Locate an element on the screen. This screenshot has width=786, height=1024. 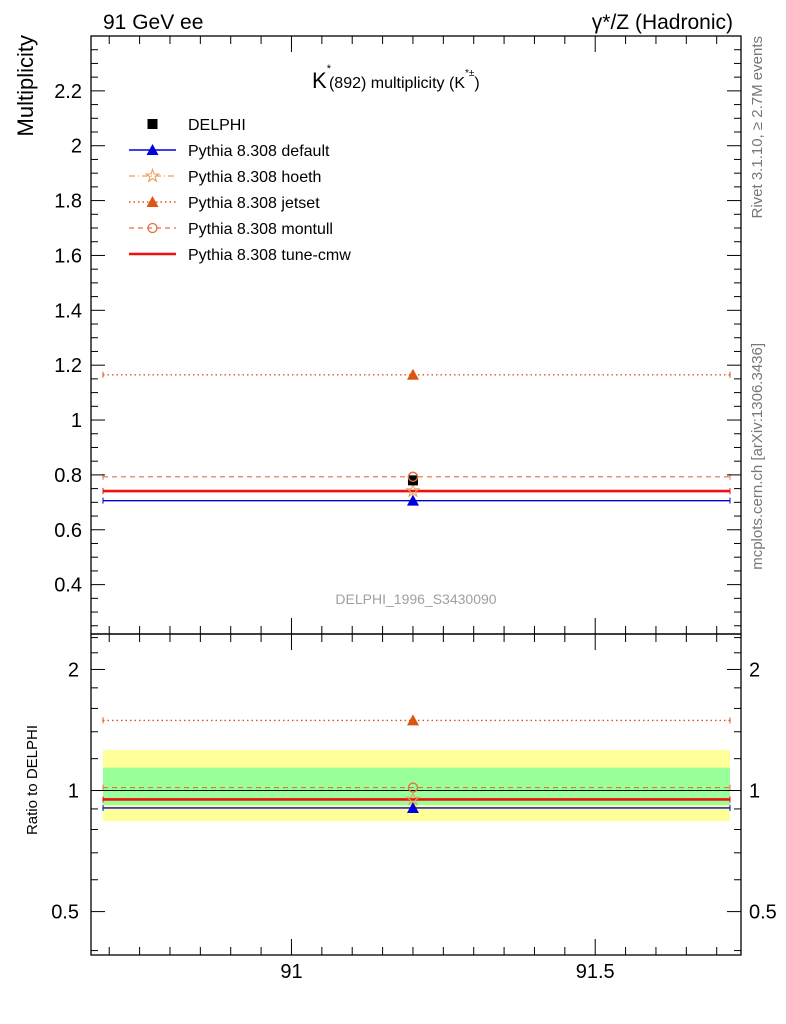
title-k: K is located at coordinates (319, 80).